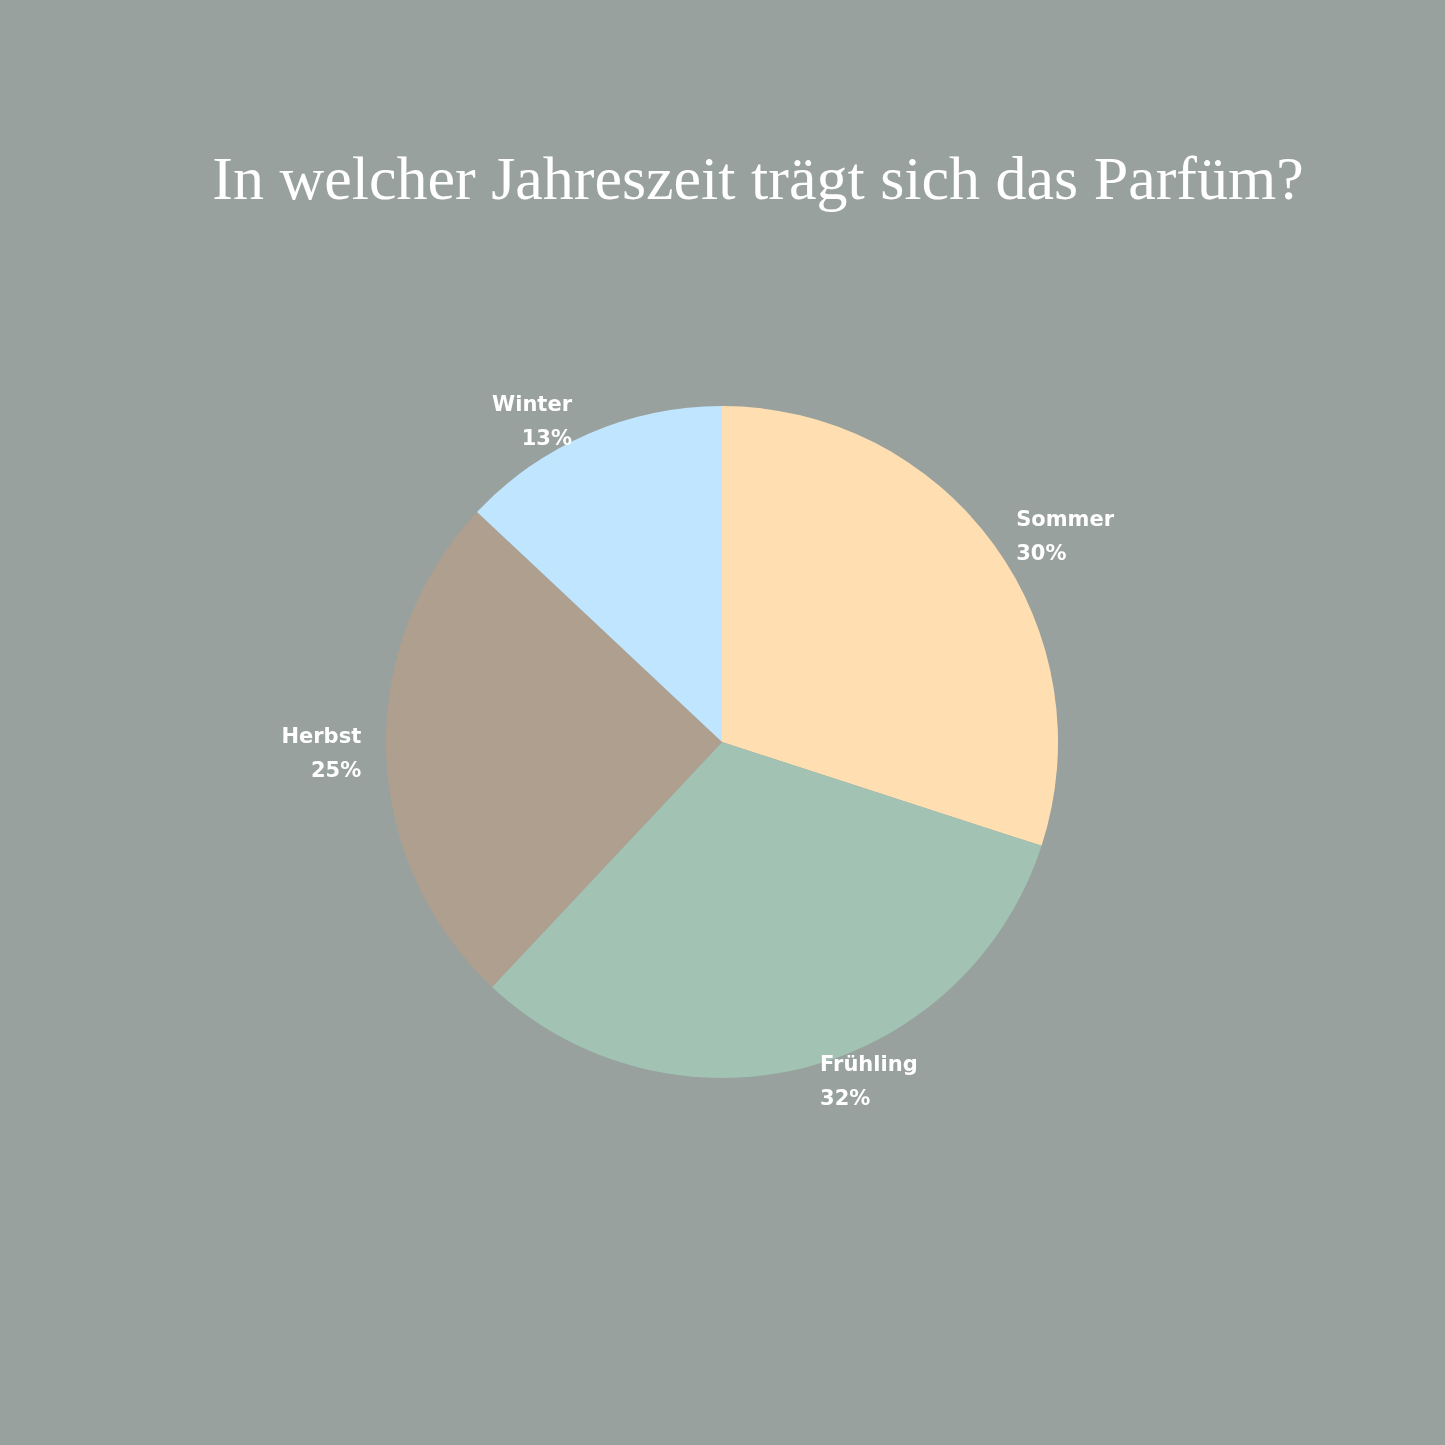  I want to click on data-label: 32%, so click(845, 1098).